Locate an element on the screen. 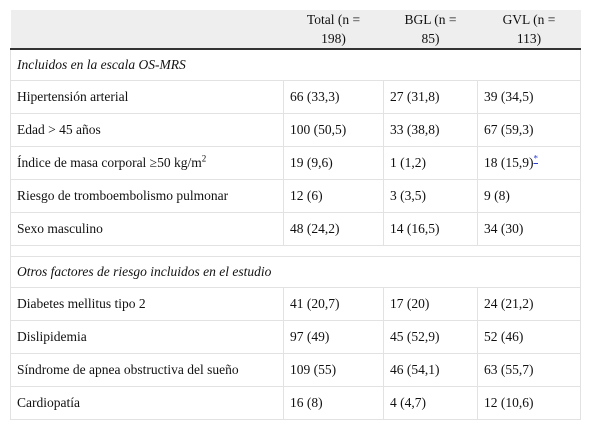  value-cell: 100 (50,5) is located at coordinates (333, 130).